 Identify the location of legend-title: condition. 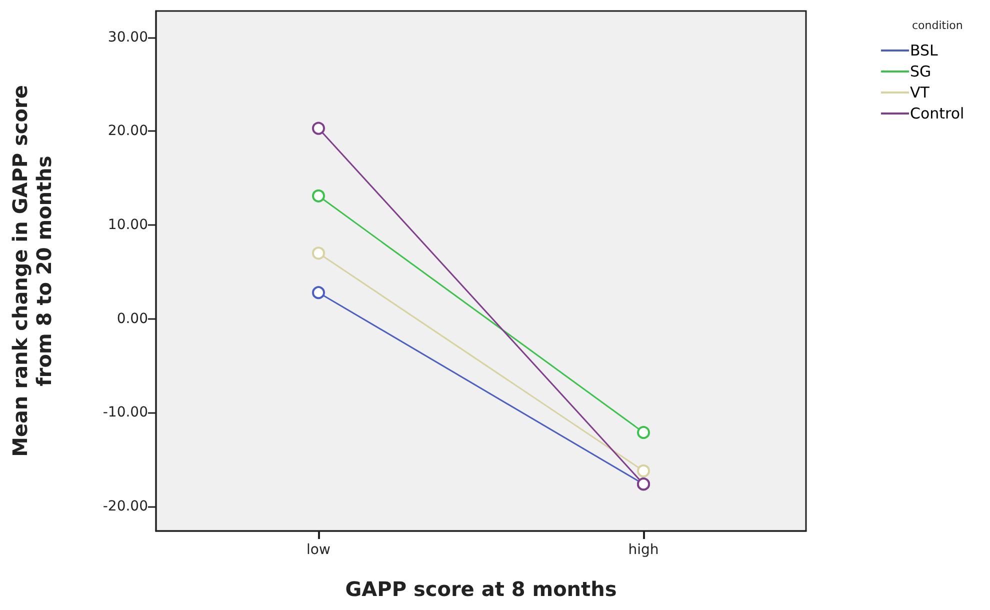
(937, 25).